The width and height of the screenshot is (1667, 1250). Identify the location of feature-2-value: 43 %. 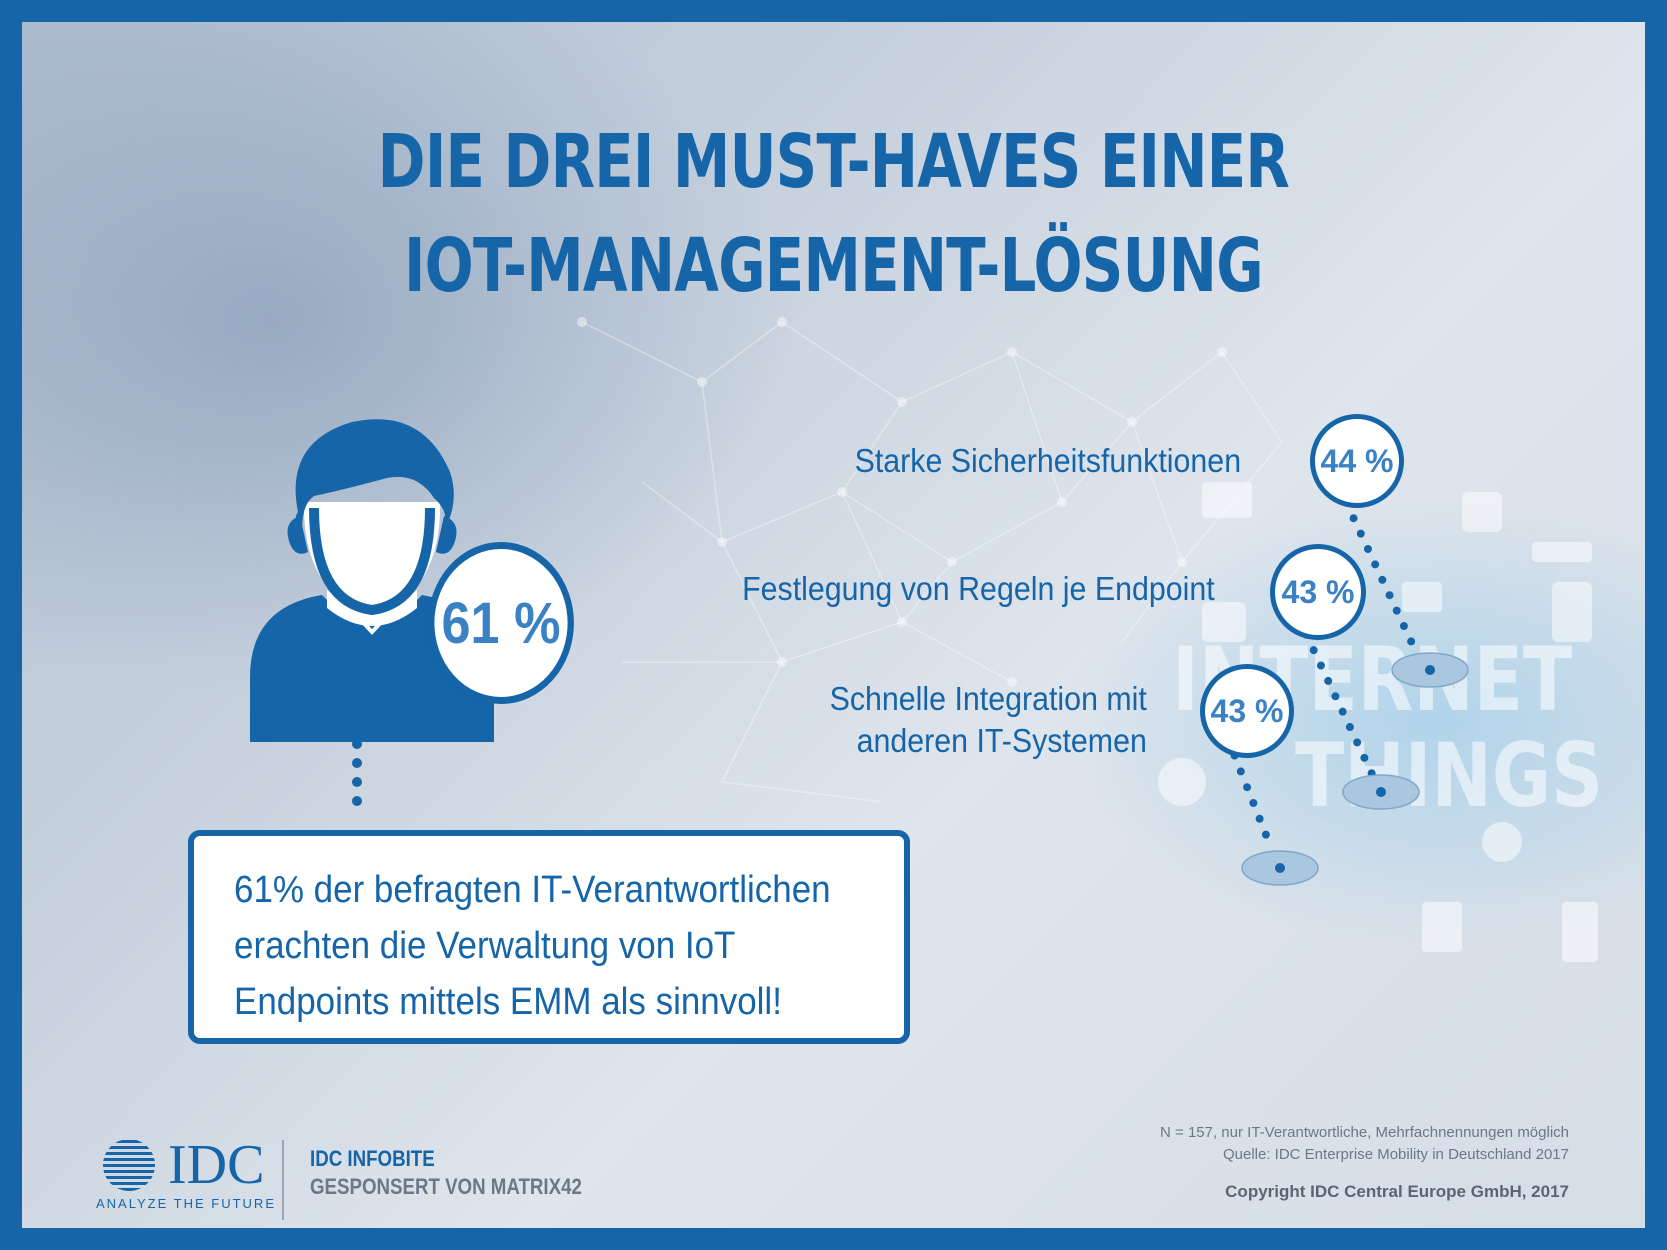
(1318, 591).